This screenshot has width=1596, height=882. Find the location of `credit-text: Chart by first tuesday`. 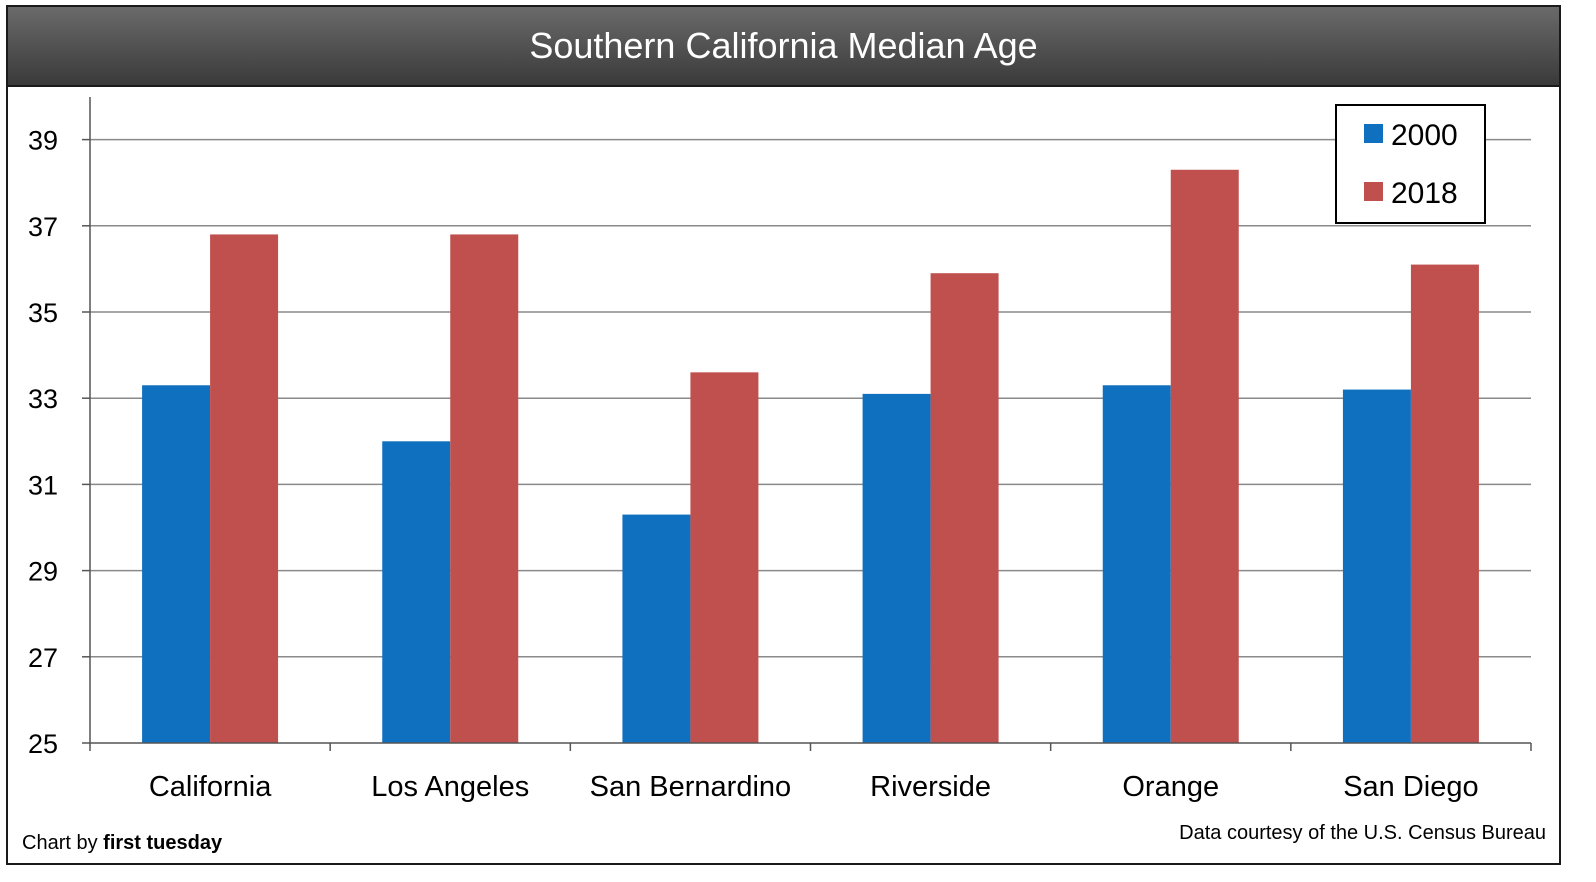

credit-text: Chart by first tuesday is located at coordinates (122, 843).